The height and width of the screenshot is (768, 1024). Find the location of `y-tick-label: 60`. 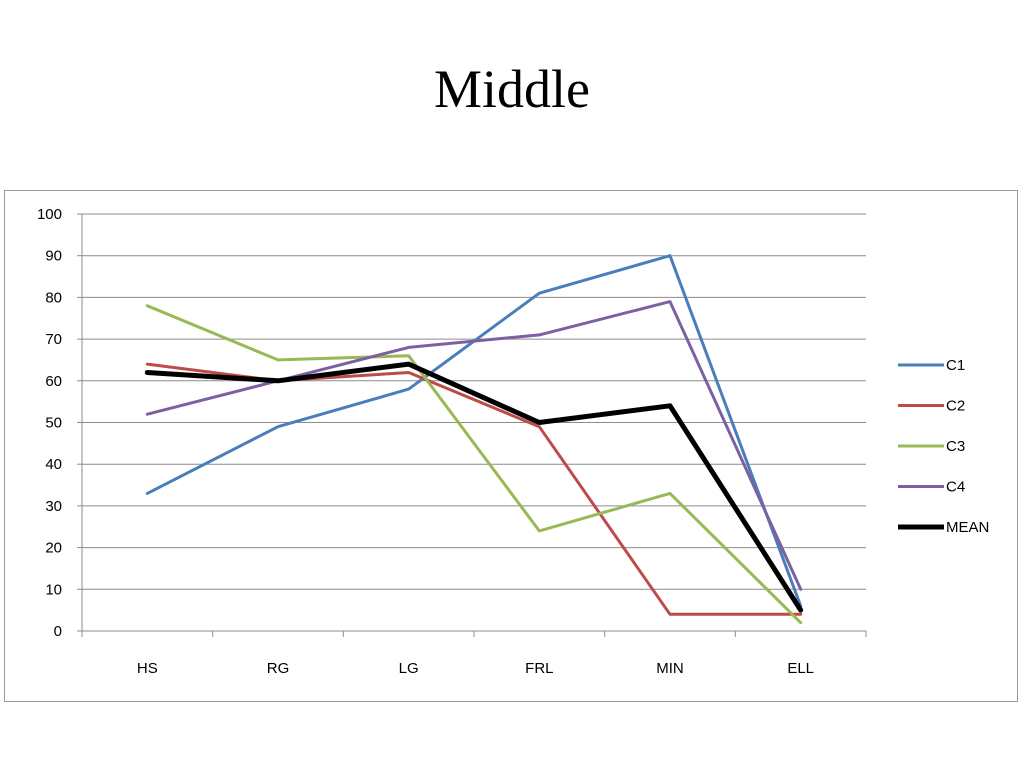

y-tick-label: 60 is located at coordinates (53, 381).